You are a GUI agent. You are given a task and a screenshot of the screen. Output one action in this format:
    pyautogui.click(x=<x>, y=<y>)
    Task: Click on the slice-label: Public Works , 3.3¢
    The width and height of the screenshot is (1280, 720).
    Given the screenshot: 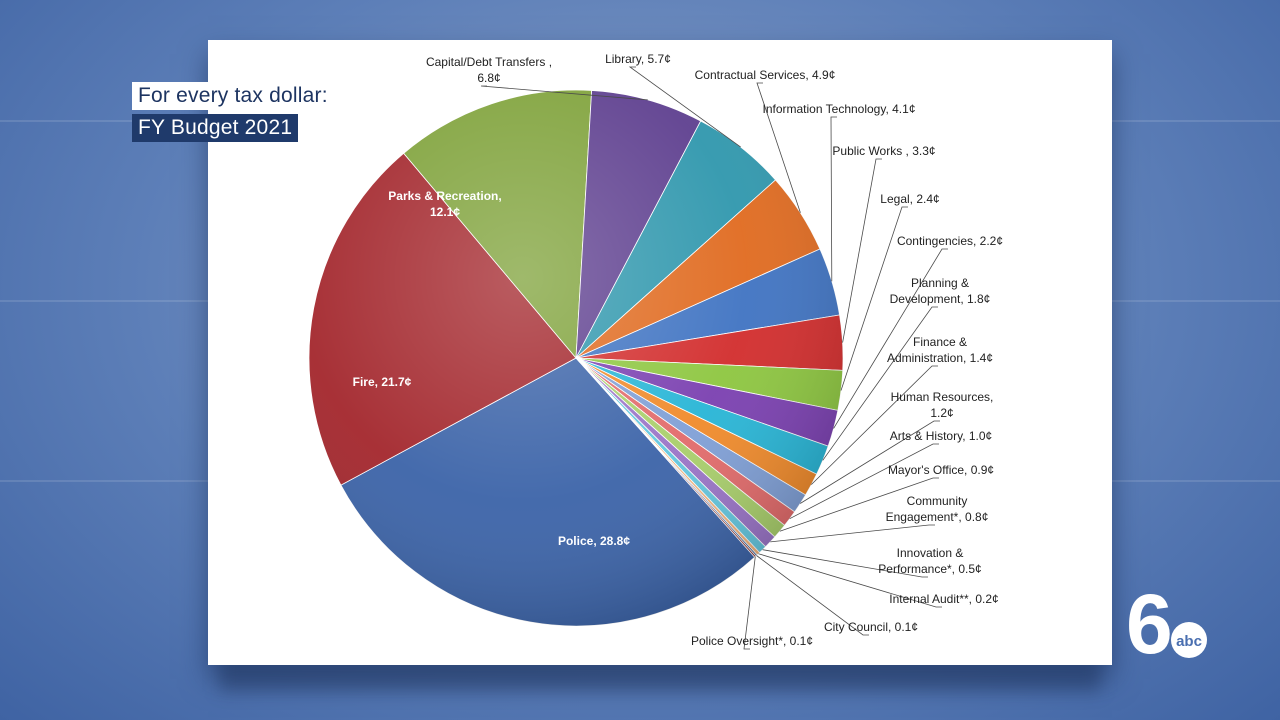 What is the action you would take?
    pyautogui.click(x=883, y=151)
    